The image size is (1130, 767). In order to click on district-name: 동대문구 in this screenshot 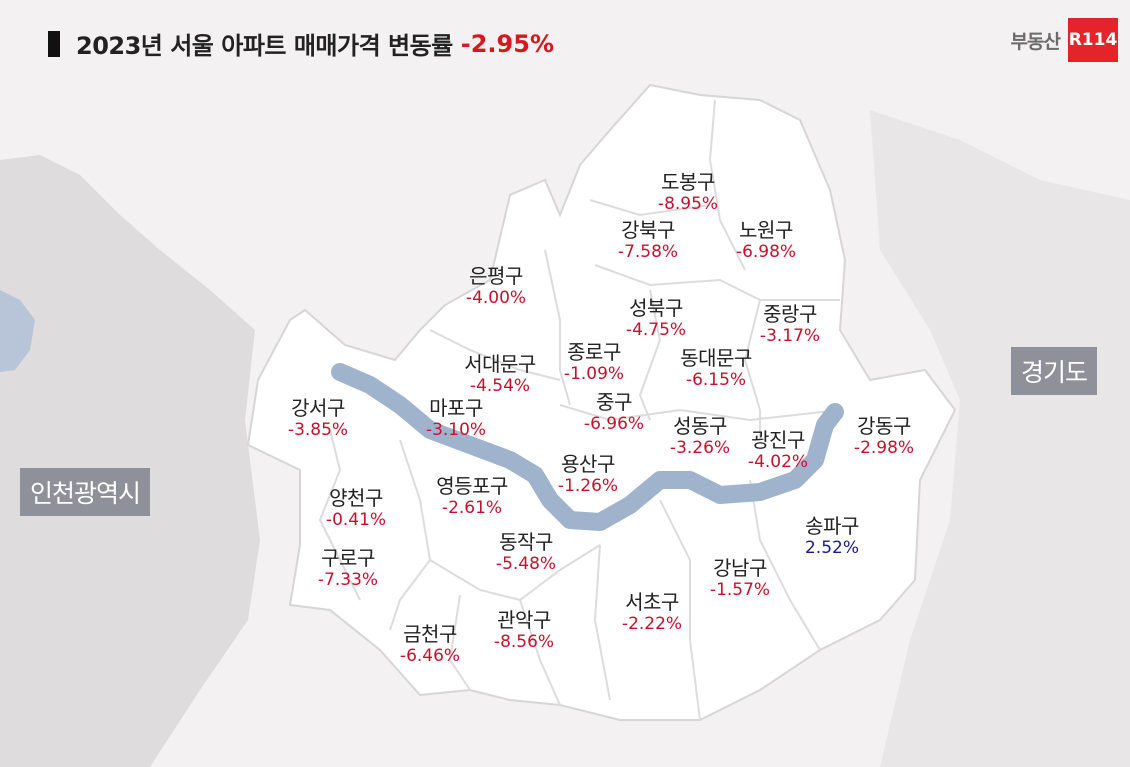, I will do `click(716, 358)`.